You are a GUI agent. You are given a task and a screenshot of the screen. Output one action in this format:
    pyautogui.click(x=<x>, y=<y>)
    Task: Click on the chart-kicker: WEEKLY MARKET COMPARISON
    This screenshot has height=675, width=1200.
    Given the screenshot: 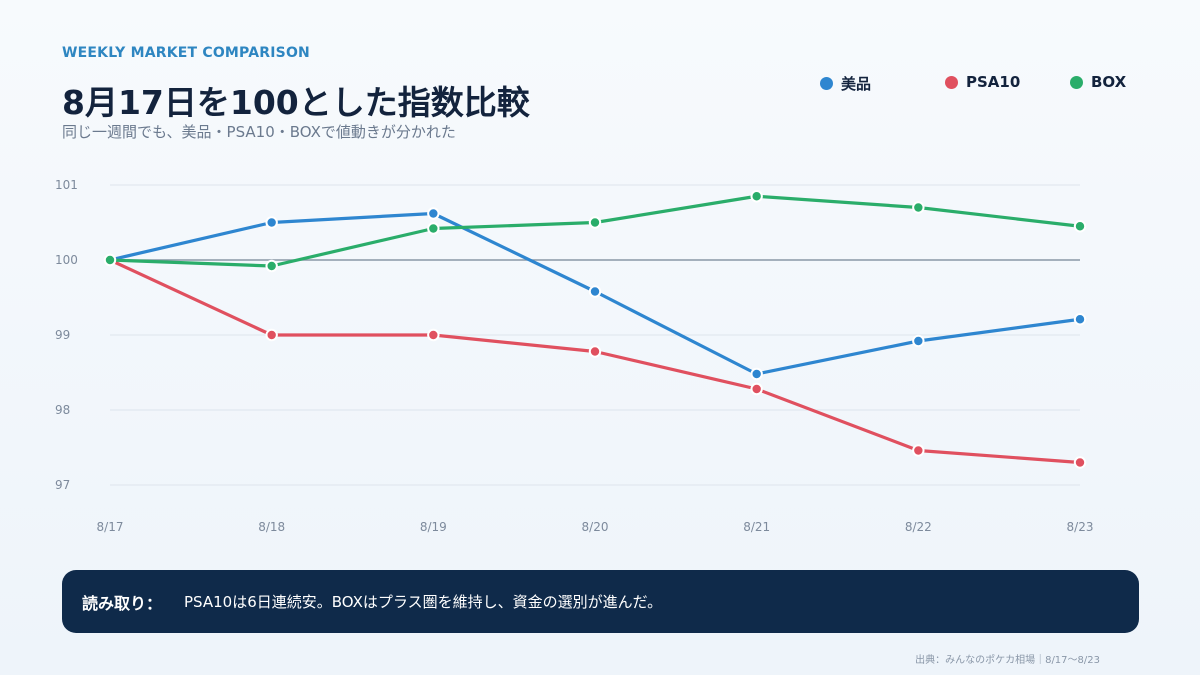 What is the action you would take?
    pyautogui.click(x=186, y=53)
    